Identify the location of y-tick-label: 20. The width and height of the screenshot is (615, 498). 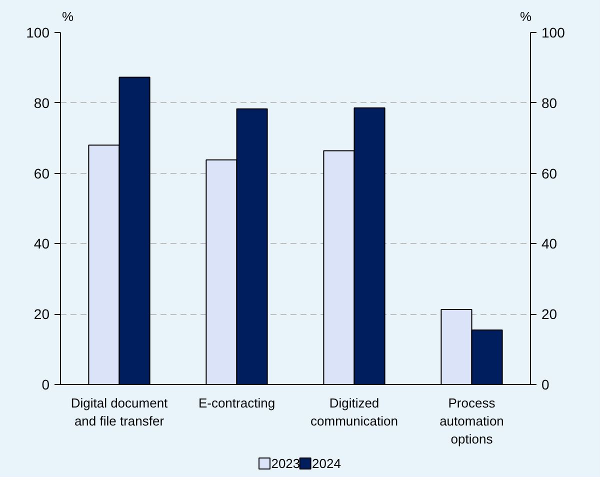
(42, 314).